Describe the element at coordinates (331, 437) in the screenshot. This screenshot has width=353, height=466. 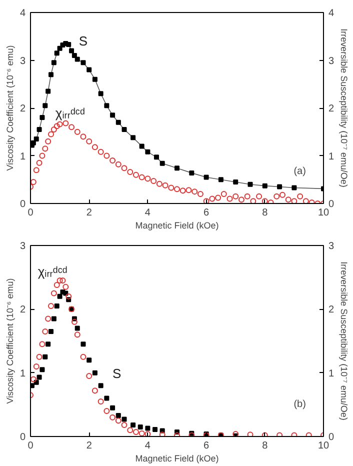
I see `y2-tick-label: 0` at that location.